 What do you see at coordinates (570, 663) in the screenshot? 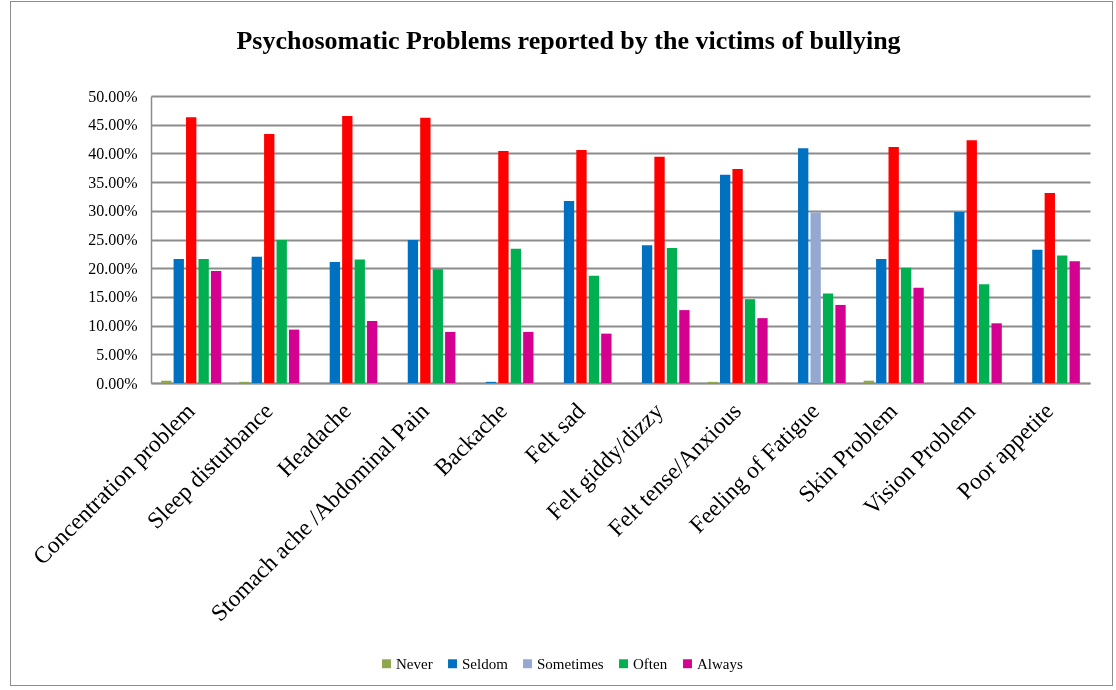
I see `legend-label: Sometimes` at bounding box center [570, 663].